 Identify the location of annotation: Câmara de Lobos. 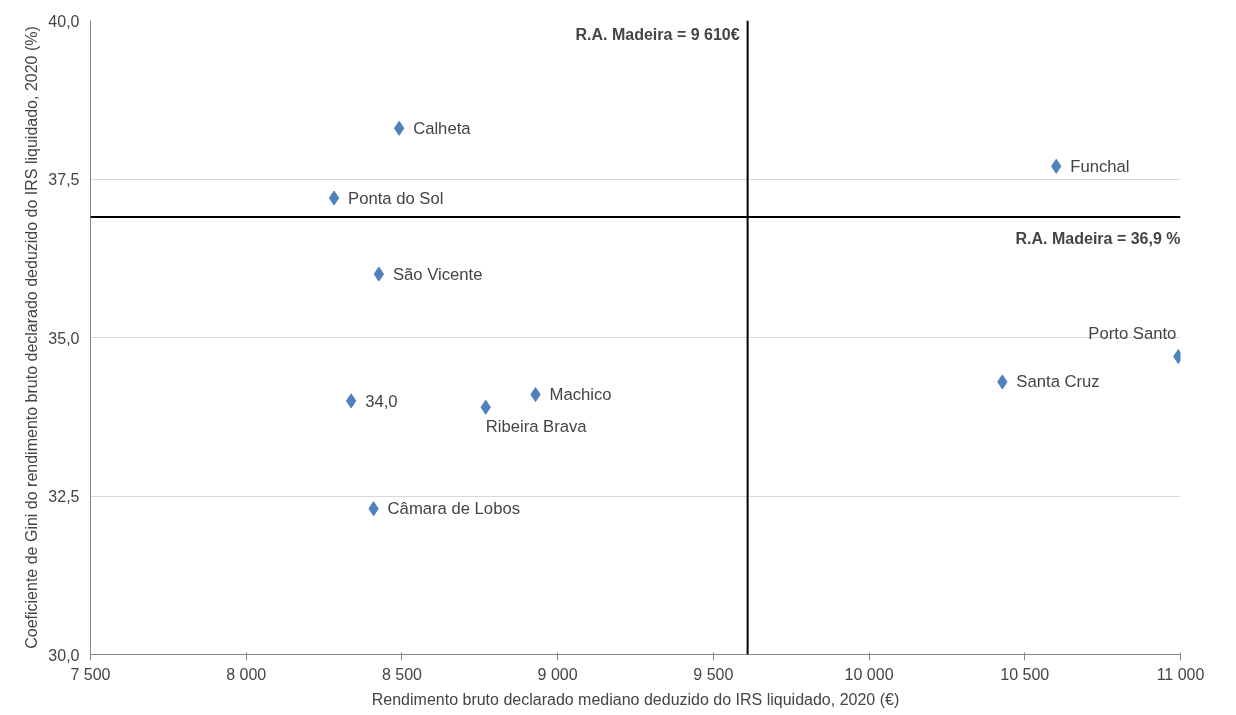
(453, 509).